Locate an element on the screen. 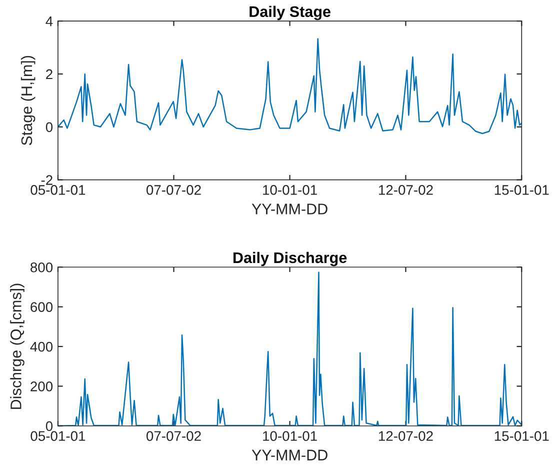 This screenshot has height=468, width=552. chart-title: Daily Discharge is located at coordinates (290, 259).